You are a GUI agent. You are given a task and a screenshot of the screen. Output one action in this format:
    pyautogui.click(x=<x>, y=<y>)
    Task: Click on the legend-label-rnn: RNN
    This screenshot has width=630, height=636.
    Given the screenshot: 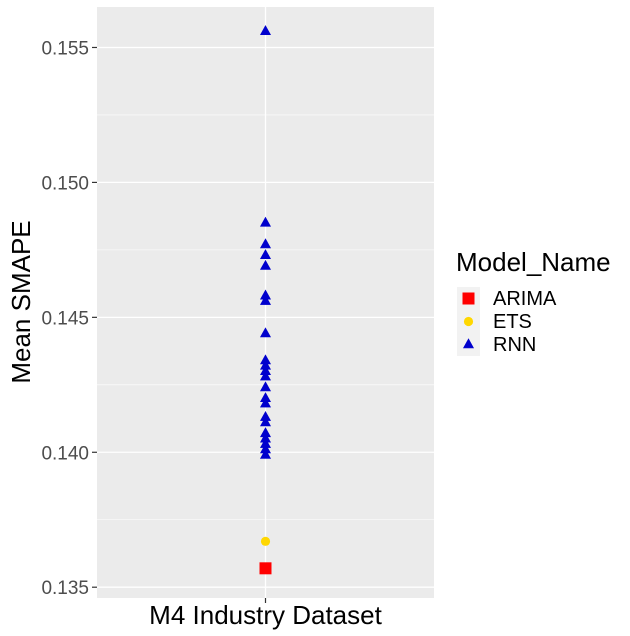 What is the action you would take?
    pyautogui.click(x=514, y=345)
    